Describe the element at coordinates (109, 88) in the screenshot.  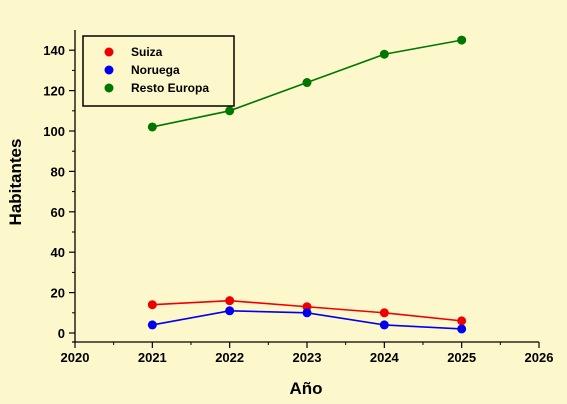
I see `legend-marker-resto-europa` at that location.